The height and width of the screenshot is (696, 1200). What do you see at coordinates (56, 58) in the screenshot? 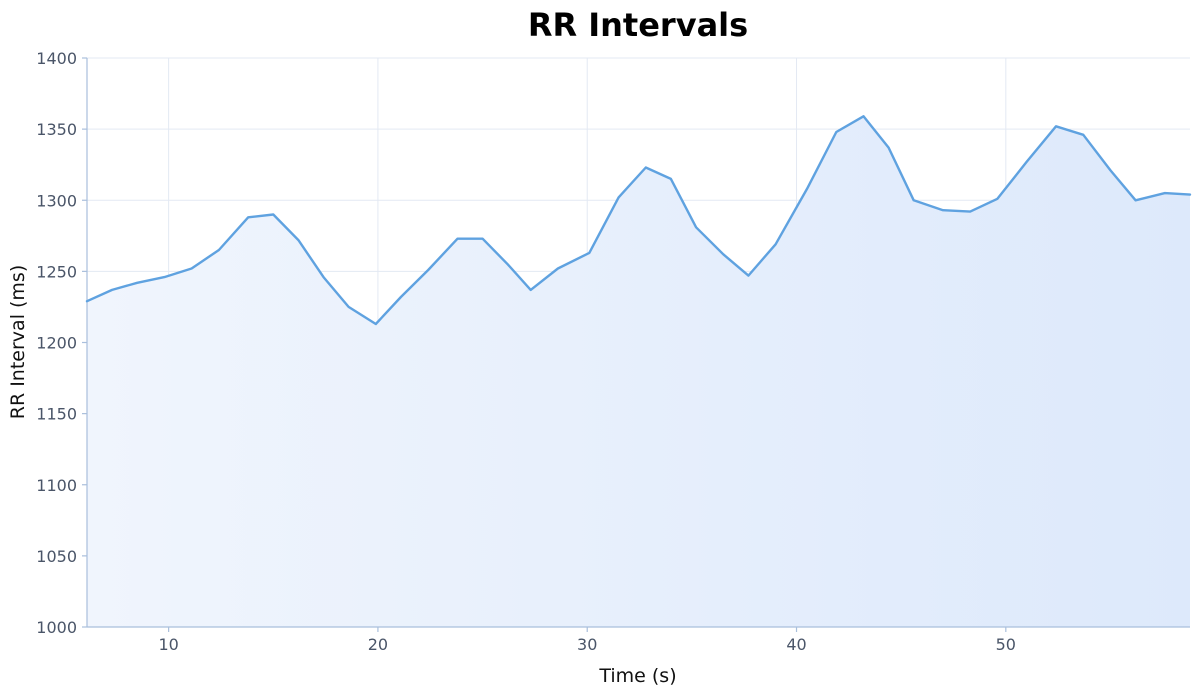
I see `y-tick-label: 1400` at bounding box center [56, 58].